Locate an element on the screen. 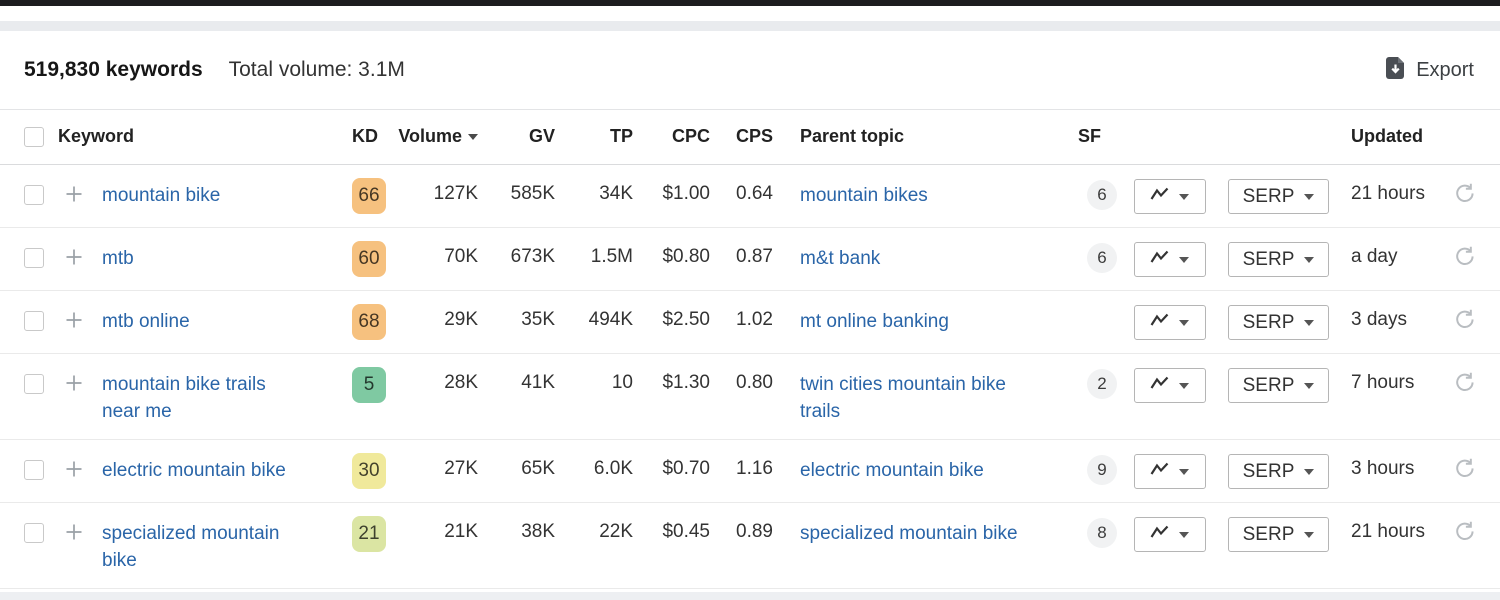  keyword-link: mtb is located at coordinates (118, 258).